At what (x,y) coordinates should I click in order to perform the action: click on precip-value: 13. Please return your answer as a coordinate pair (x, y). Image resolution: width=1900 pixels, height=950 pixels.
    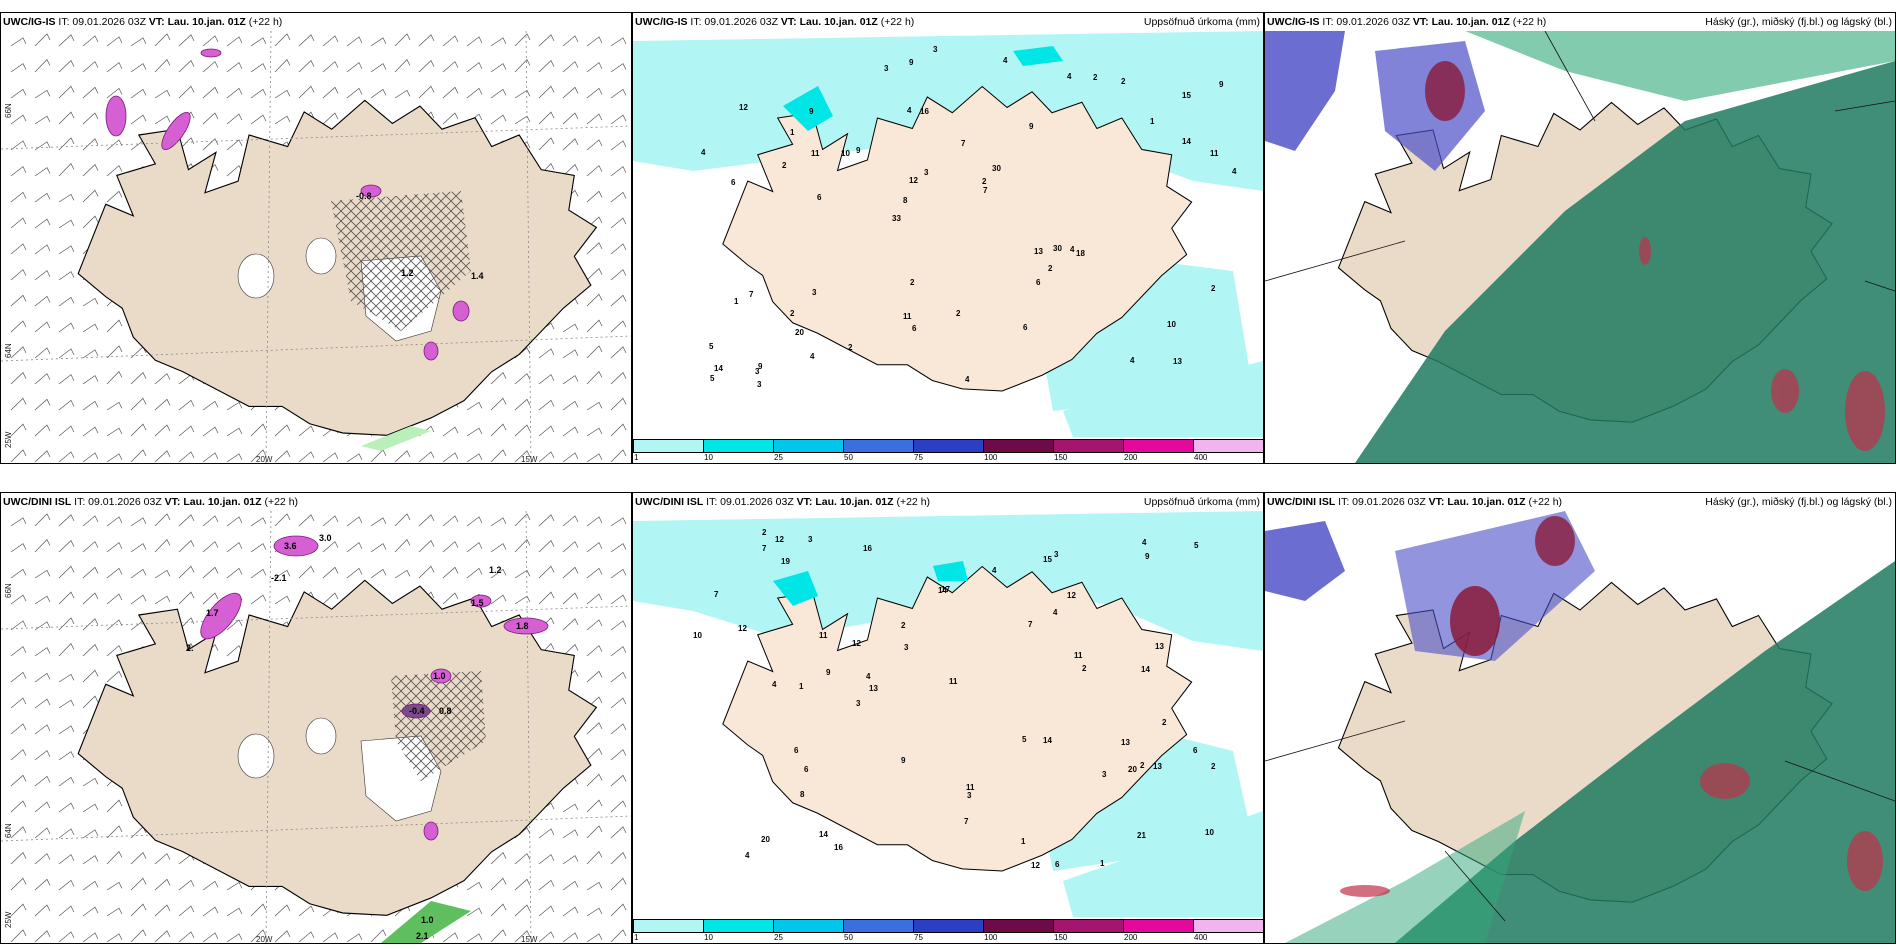
    Looking at the image, I should click on (1038, 251).